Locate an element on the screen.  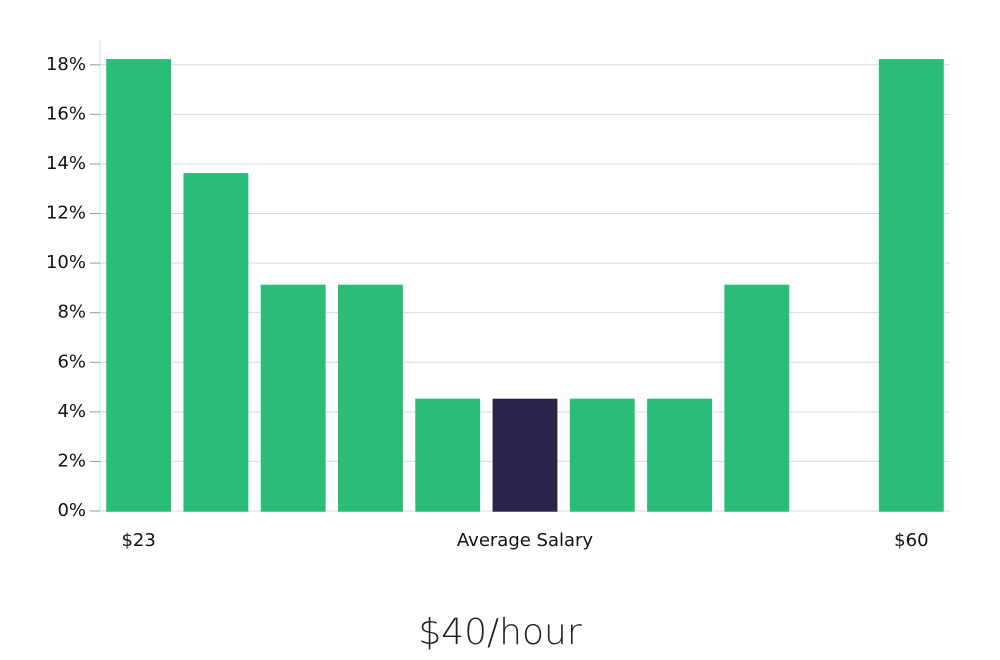
y-tick-label: 14% is located at coordinates (66, 163).